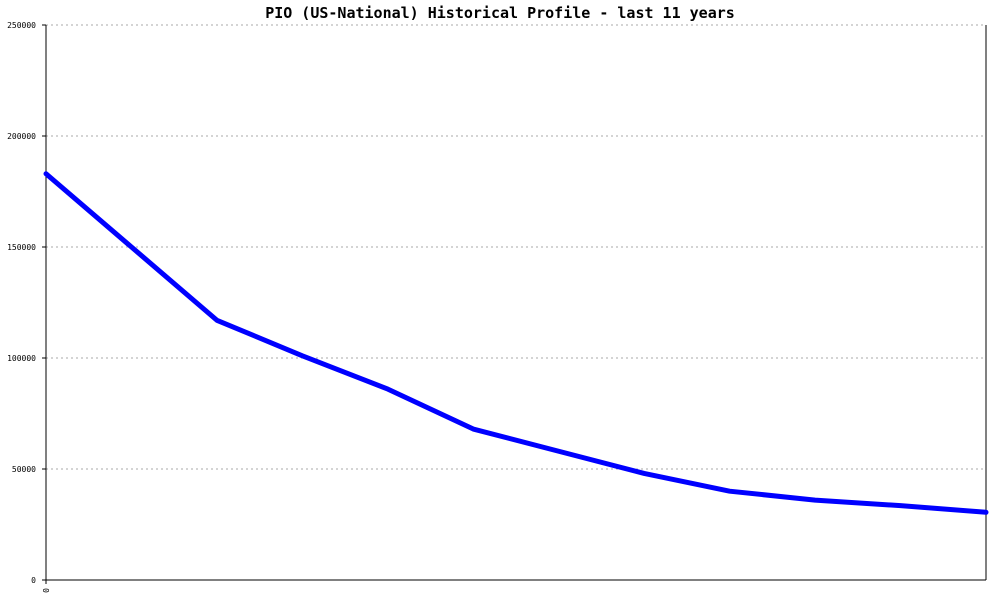 The image size is (1000, 600). I want to click on y-tick-label: 250000, so click(21, 25).